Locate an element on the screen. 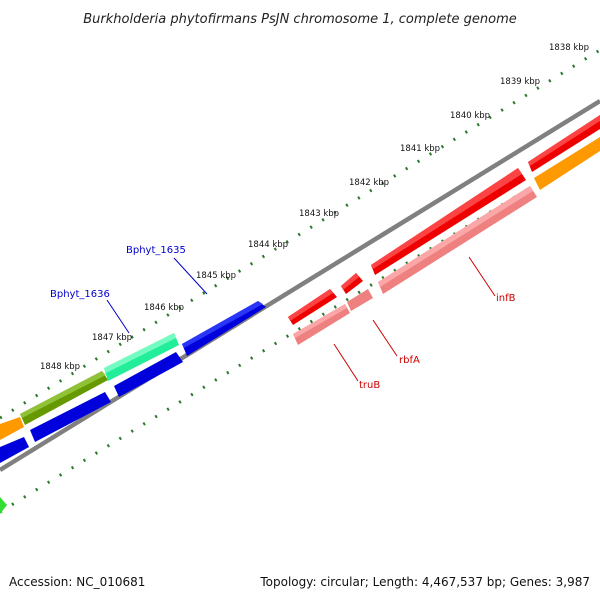 The height and width of the screenshot is (600, 600). tick-label: 1842 kbp is located at coordinates (369, 183).